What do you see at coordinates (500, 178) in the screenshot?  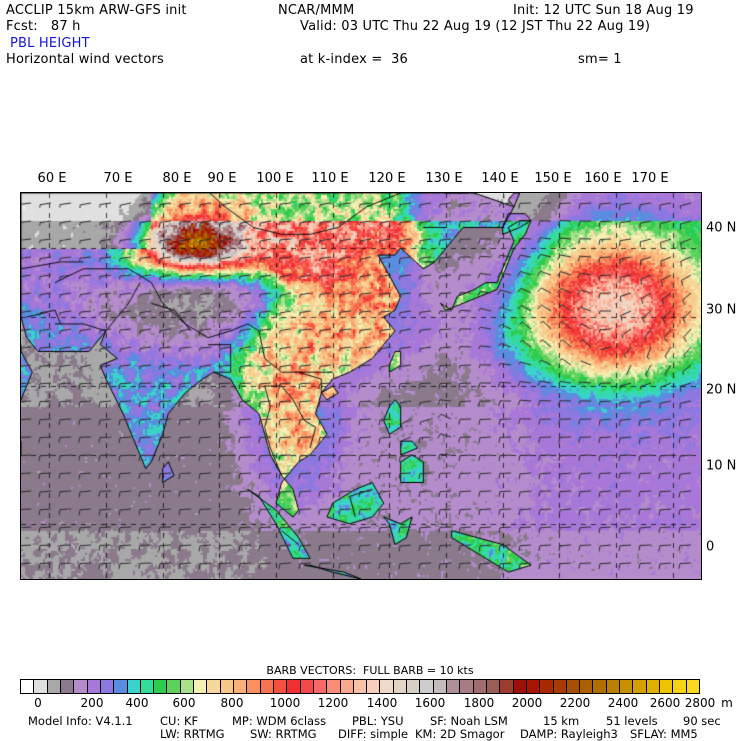 I see `lon-tick-label: 140 E` at bounding box center [500, 178].